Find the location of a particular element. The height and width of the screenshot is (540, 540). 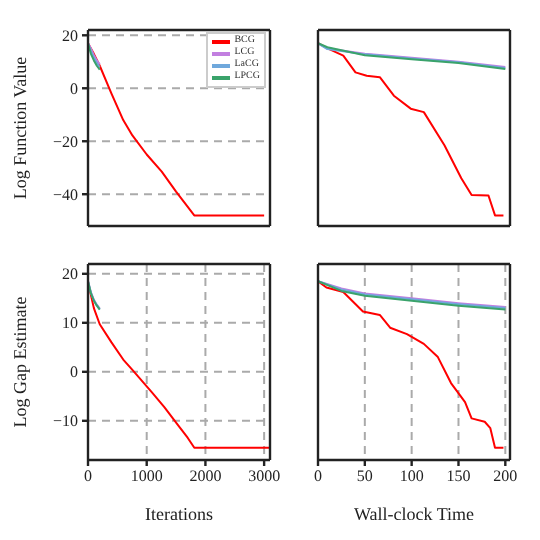

x-tick-label: 200 is located at coordinates (505, 476).